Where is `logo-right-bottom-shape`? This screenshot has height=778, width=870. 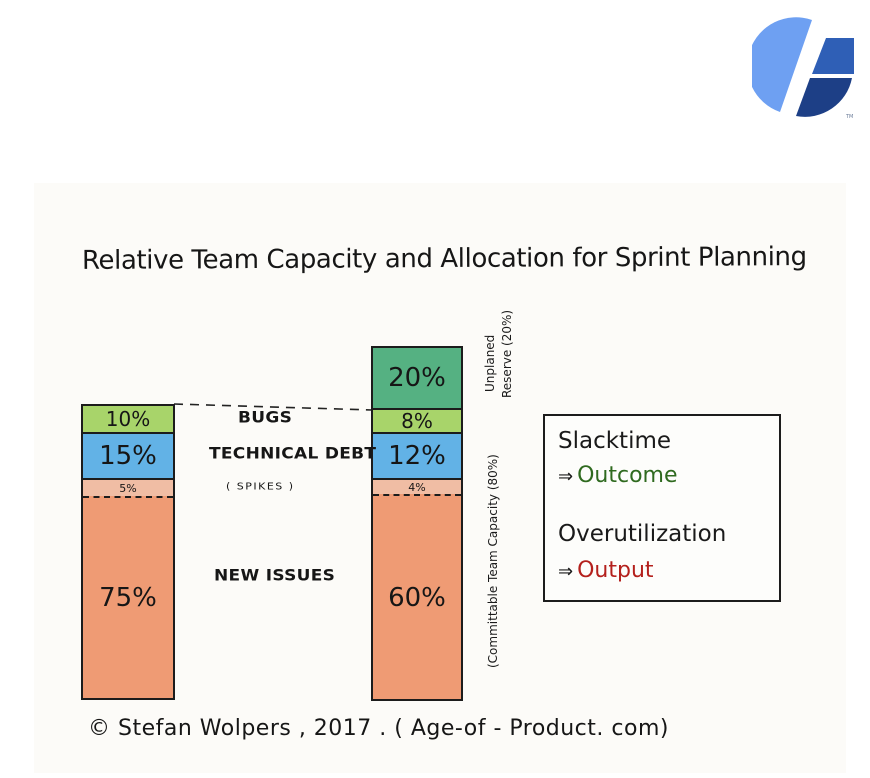
logo-right-bottom-shape is located at coordinates (824, 97).